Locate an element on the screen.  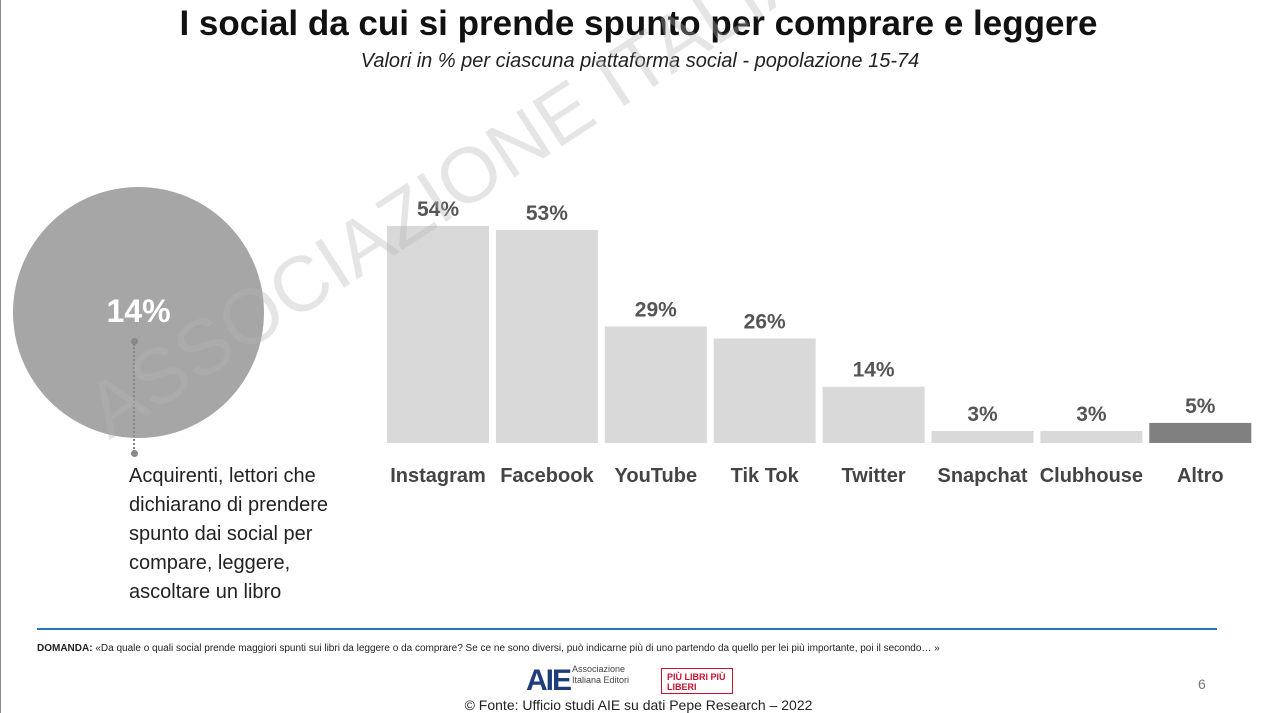
piu-libri-piu-liberi-logo: PIÙ LIBRI PIÙ LIBERI is located at coordinates (697, 681).